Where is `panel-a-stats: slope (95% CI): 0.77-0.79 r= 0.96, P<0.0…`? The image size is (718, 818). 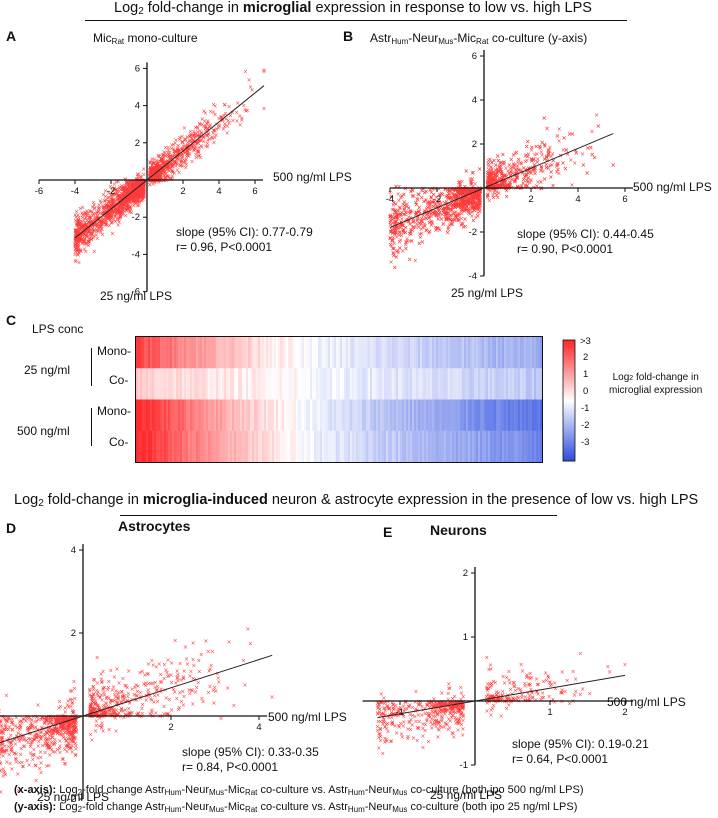
panel-a-stats: slope (95% CI): 0.77-0.79 r= 0.96, P<0.0… is located at coordinates (244, 240).